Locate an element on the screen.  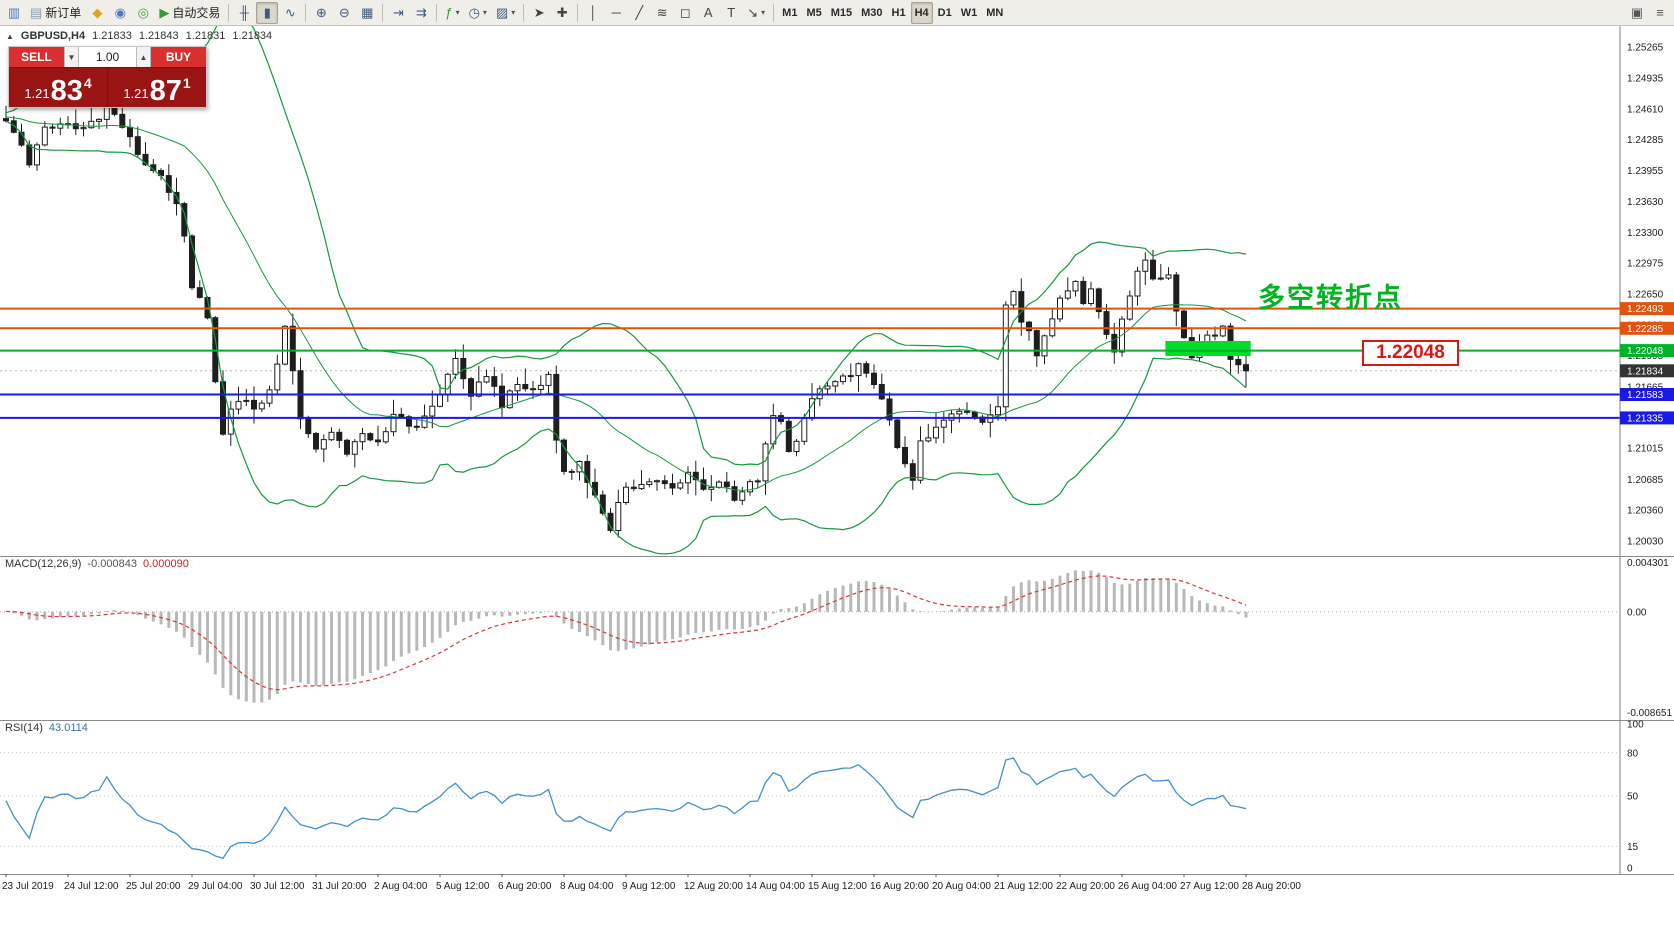
market-watch-button: ◉ is located at coordinates (120, 13).